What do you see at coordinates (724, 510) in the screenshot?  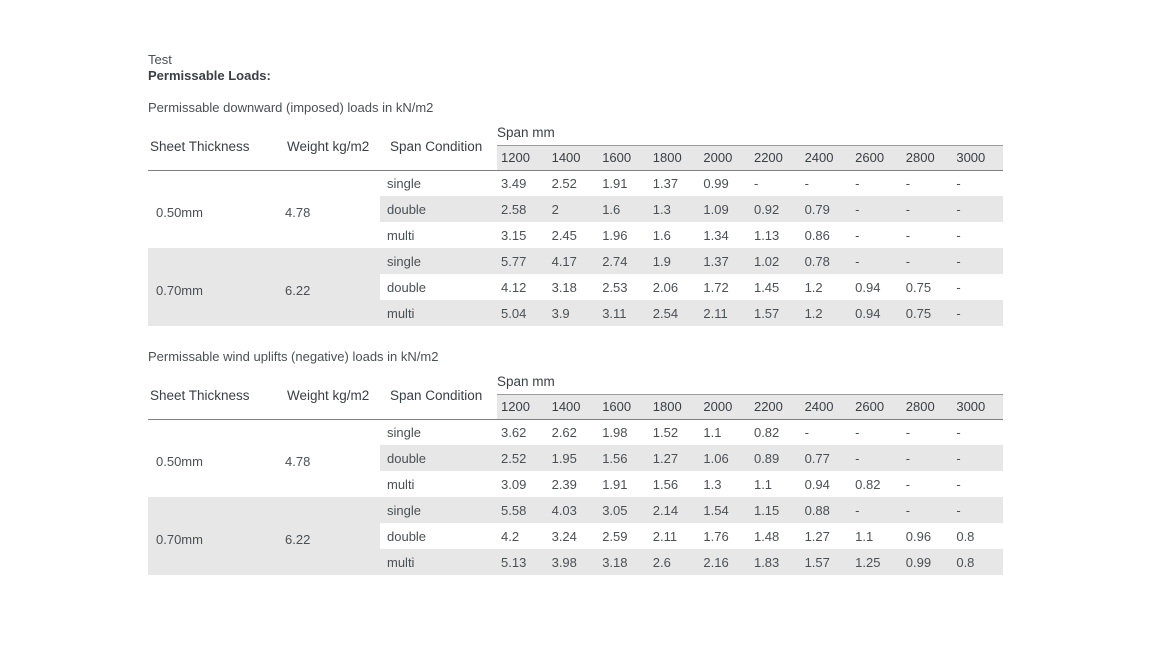 I see `value-cell: 1.54` at bounding box center [724, 510].